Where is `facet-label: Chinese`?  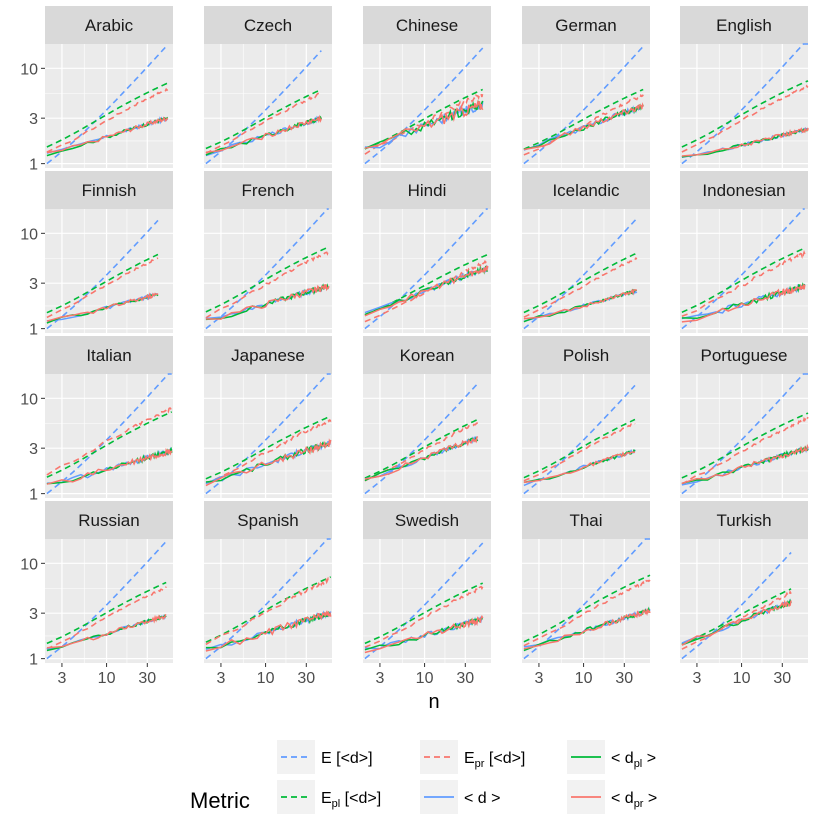
facet-label: Chinese is located at coordinates (427, 25).